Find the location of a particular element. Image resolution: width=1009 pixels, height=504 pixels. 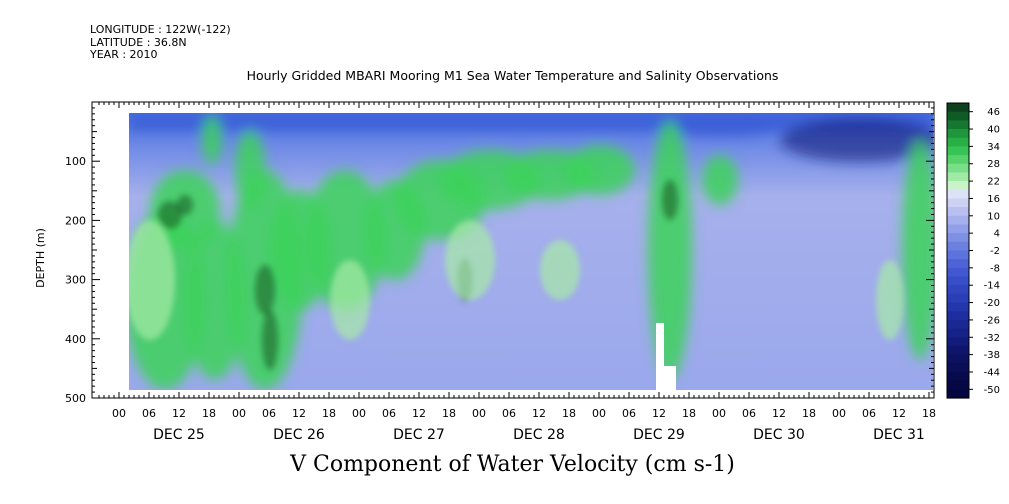

latitude-label: LATITUDE : 36.8N is located at coordinates (138, 42).